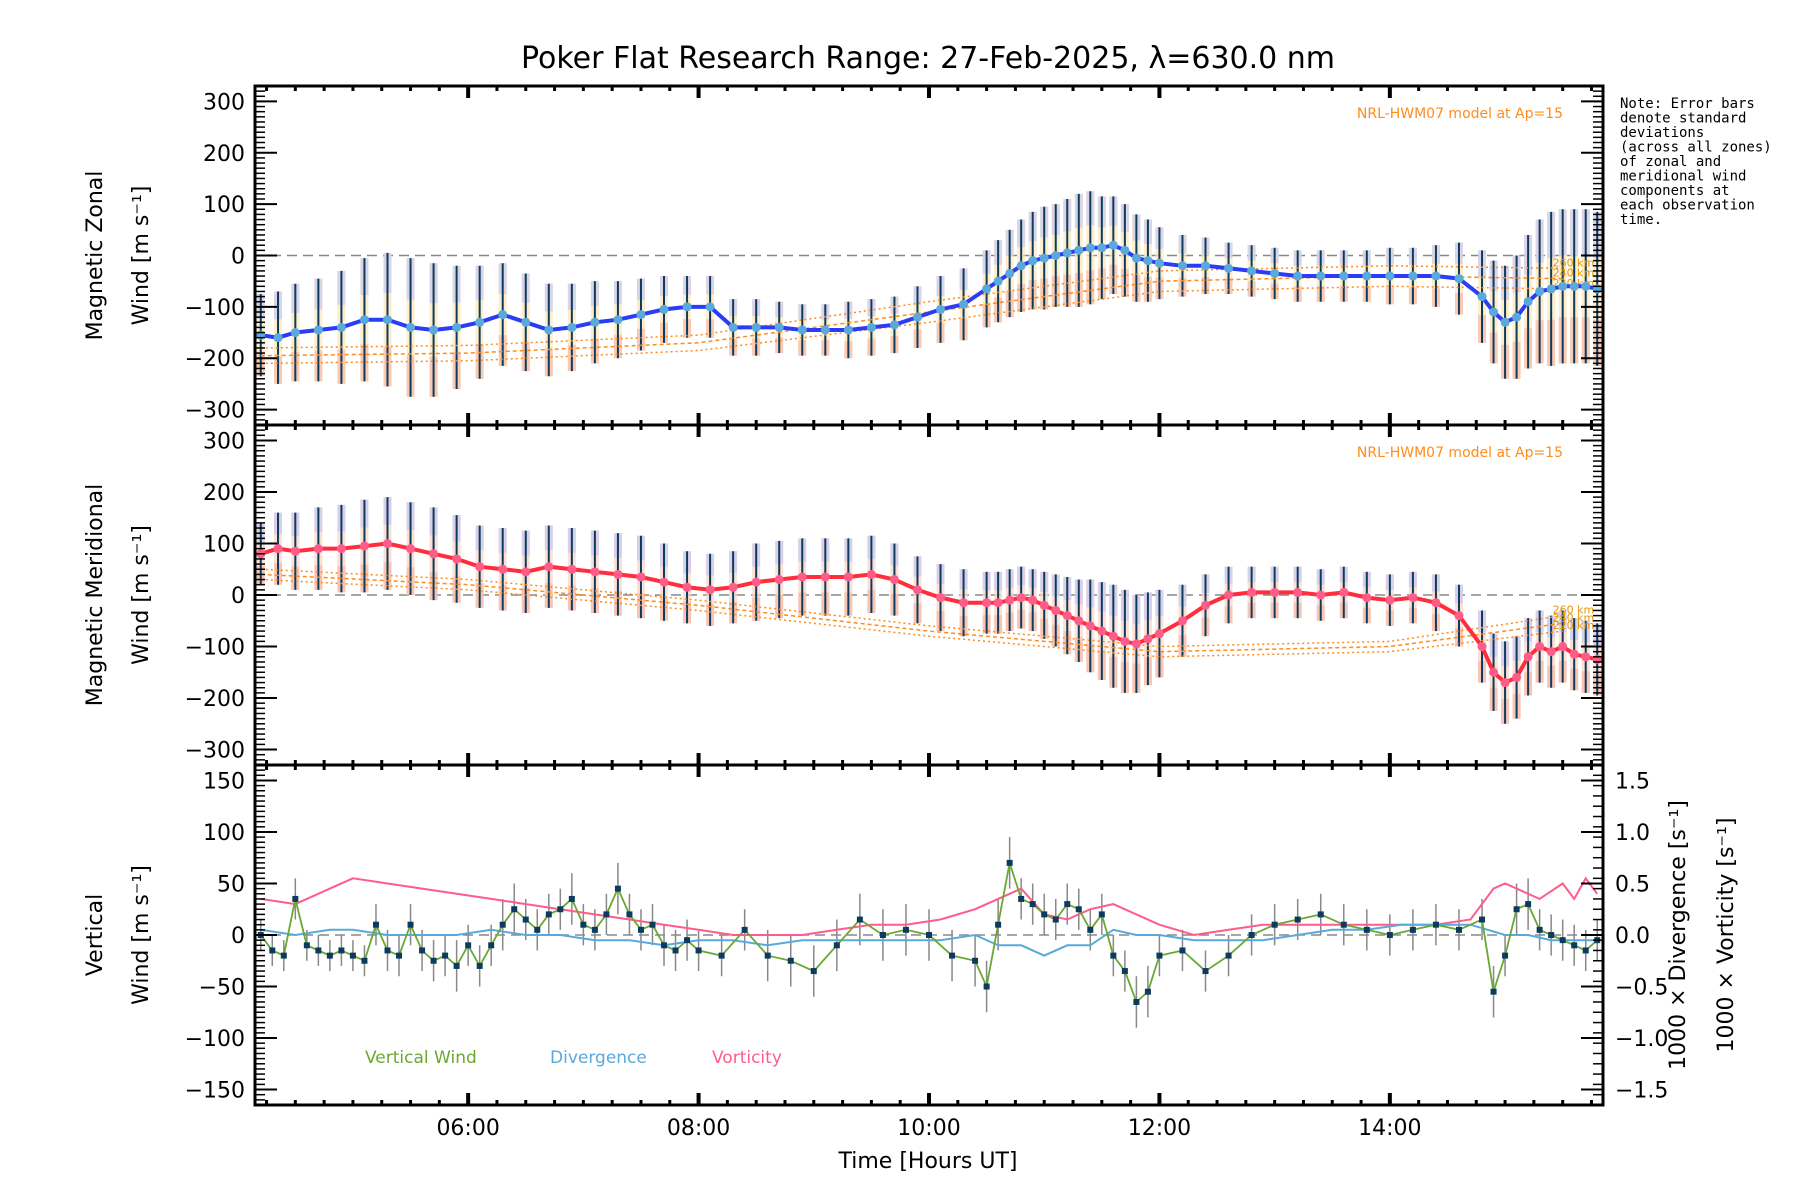 The image size is (1800, 1200). I want to click on y-axis-label-unit-meridional: Wind [m s⁻¹], so click(141, 595).